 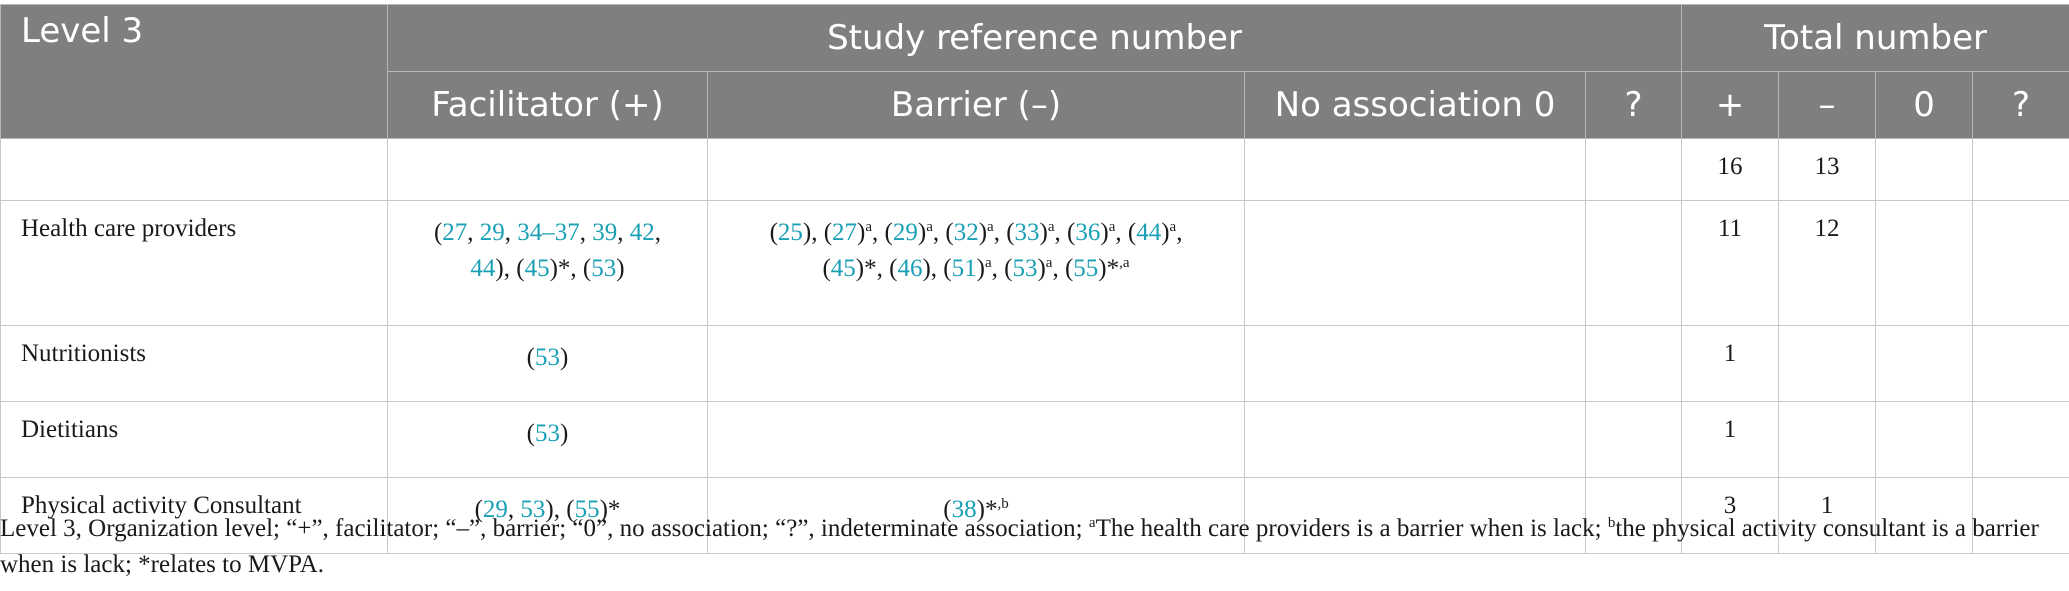 I want to click on reference-link: 51, so click(x=964, y=268).